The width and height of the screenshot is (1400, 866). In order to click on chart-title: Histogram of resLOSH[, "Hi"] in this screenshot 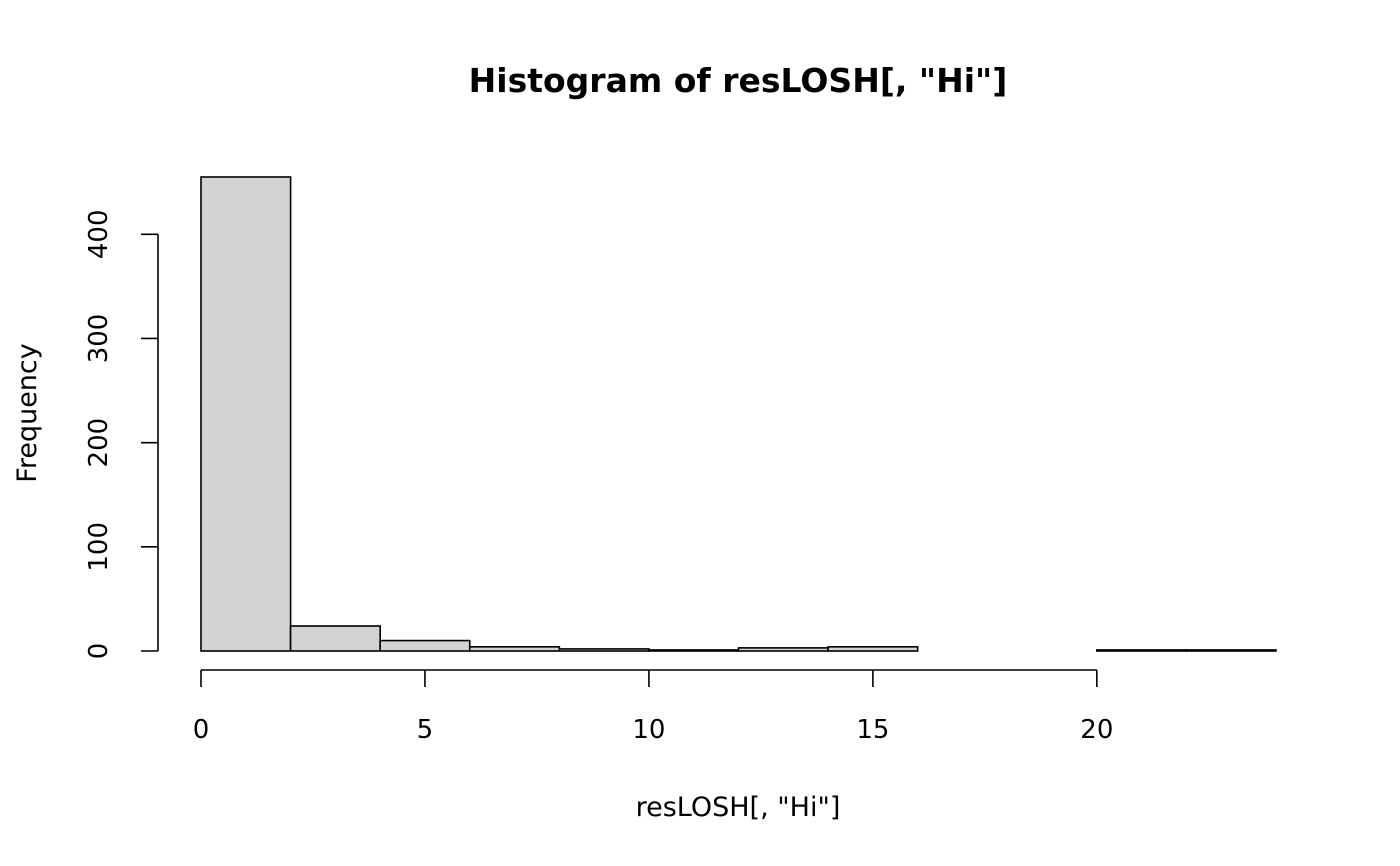, I will do `click(738, 80)`.